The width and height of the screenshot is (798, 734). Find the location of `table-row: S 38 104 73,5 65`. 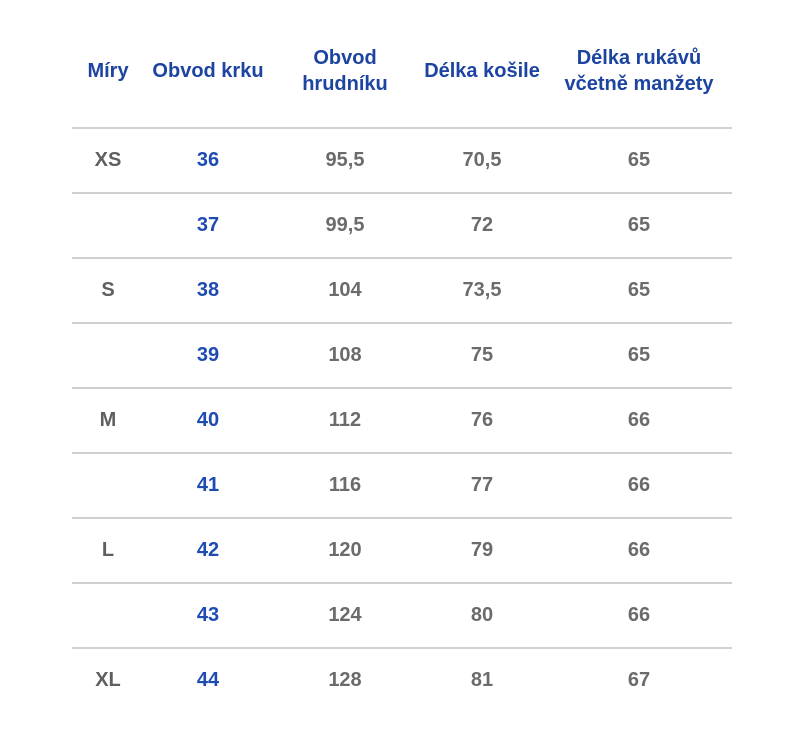

table-row: S 38 104 73,5 65 is located at coordinates (402, 291).